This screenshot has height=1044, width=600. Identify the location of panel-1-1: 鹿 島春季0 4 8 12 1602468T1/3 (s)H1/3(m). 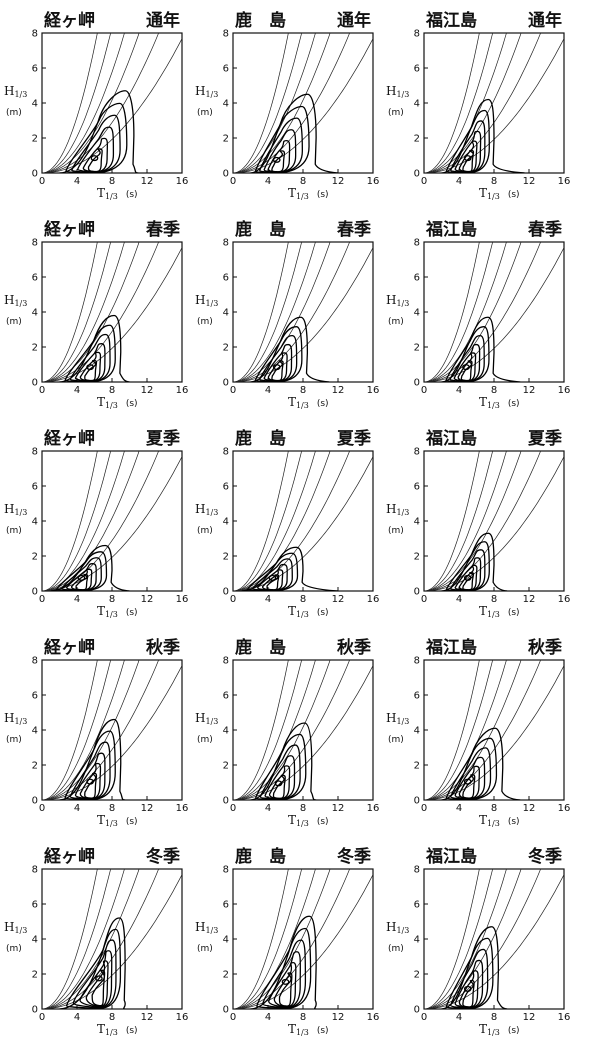
(287, 314).